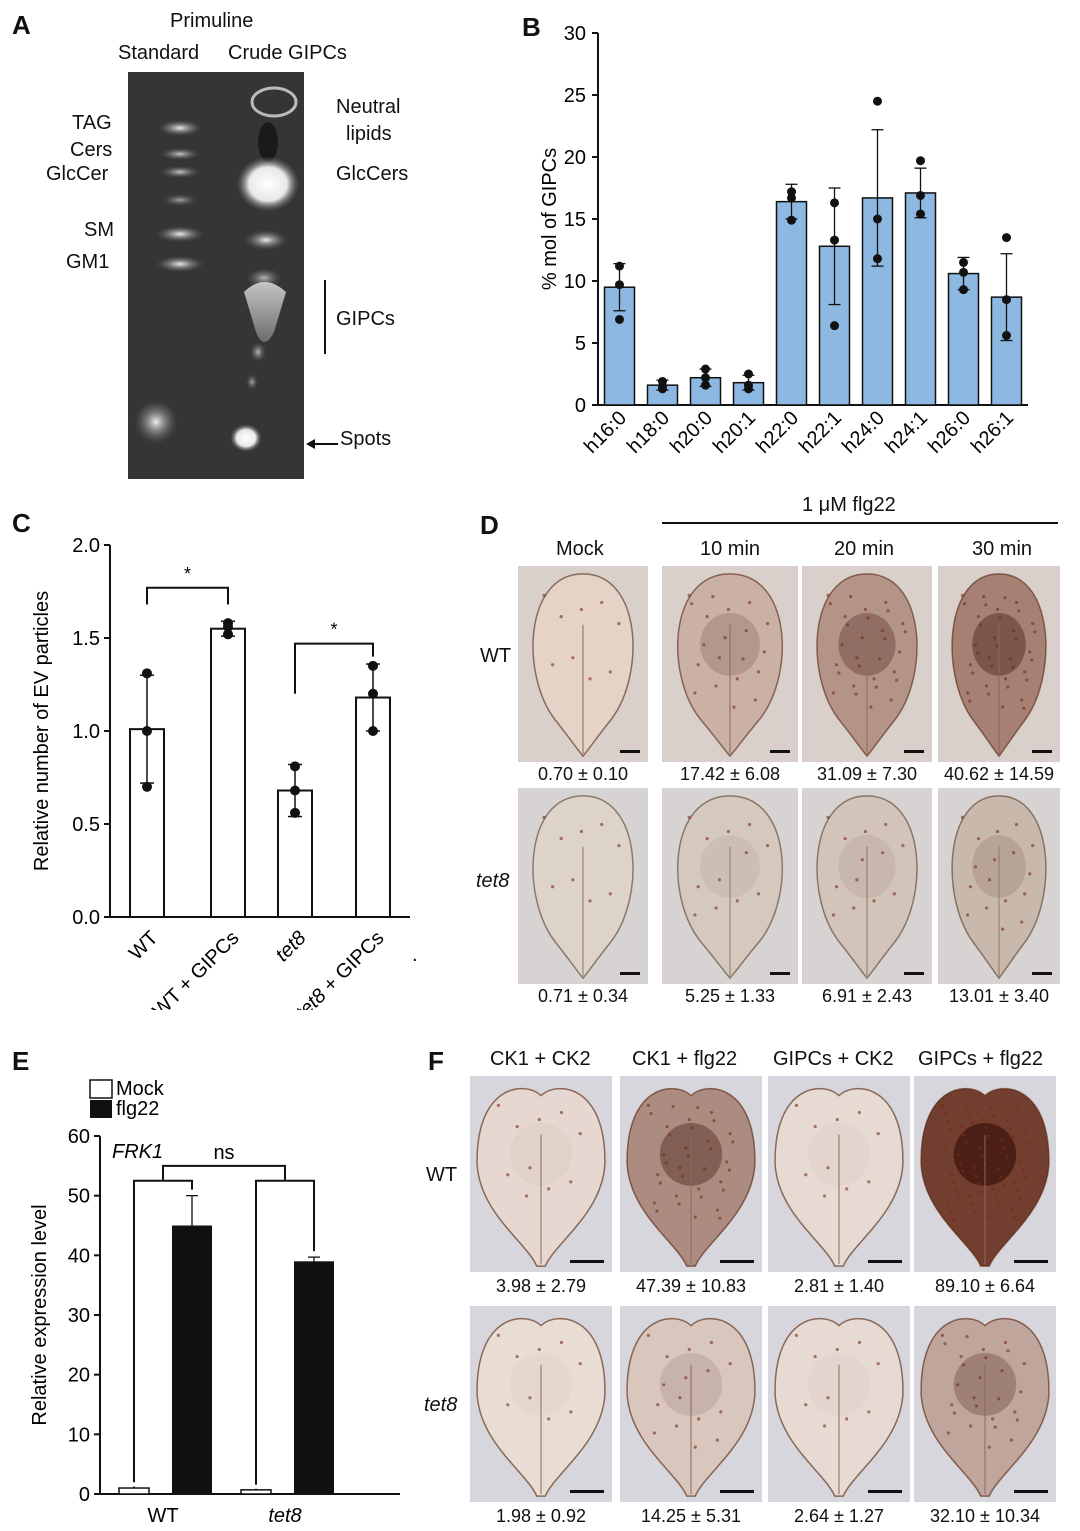  What do you see at coordinates (863, 432) in the screenshot?
I see `x-tick-label: h24:0` at bounding box center [863, 432].